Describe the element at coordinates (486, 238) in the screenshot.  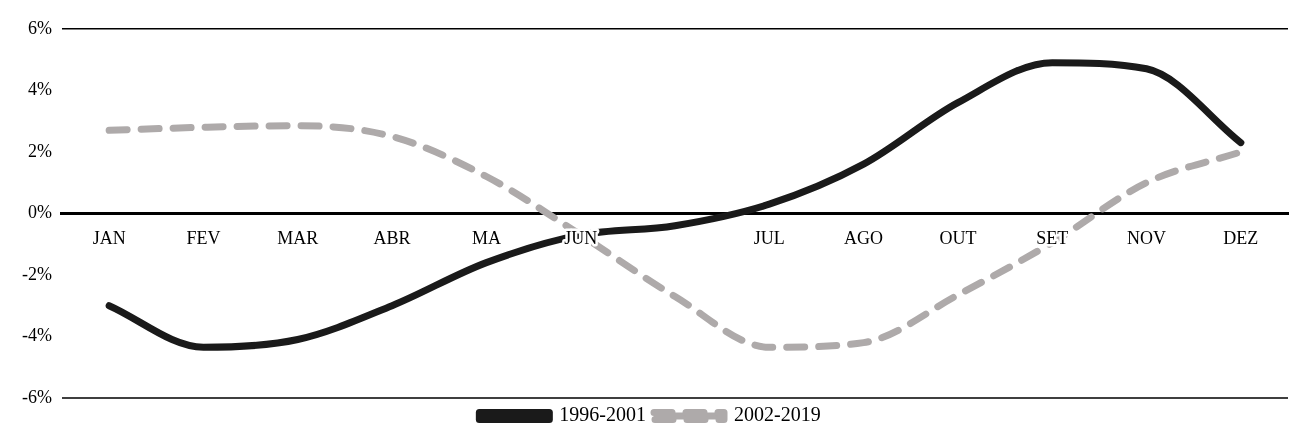
I see `x-tick-label: MA` at that location.